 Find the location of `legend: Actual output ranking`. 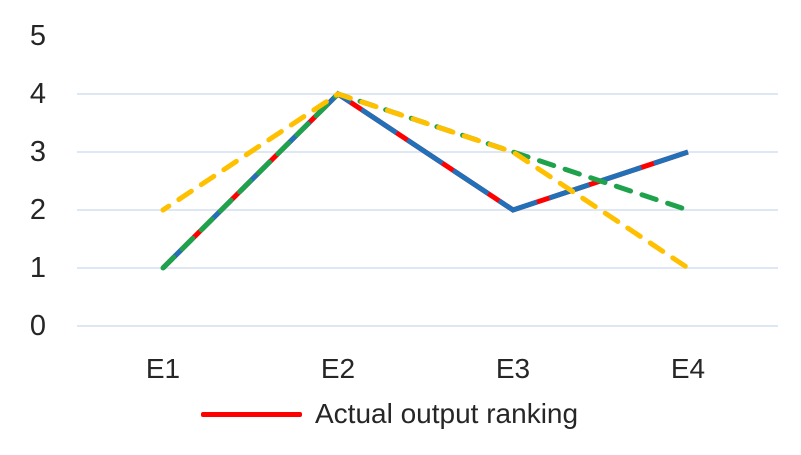

legend: Actual output ranking is located at coordinates (389, 414).